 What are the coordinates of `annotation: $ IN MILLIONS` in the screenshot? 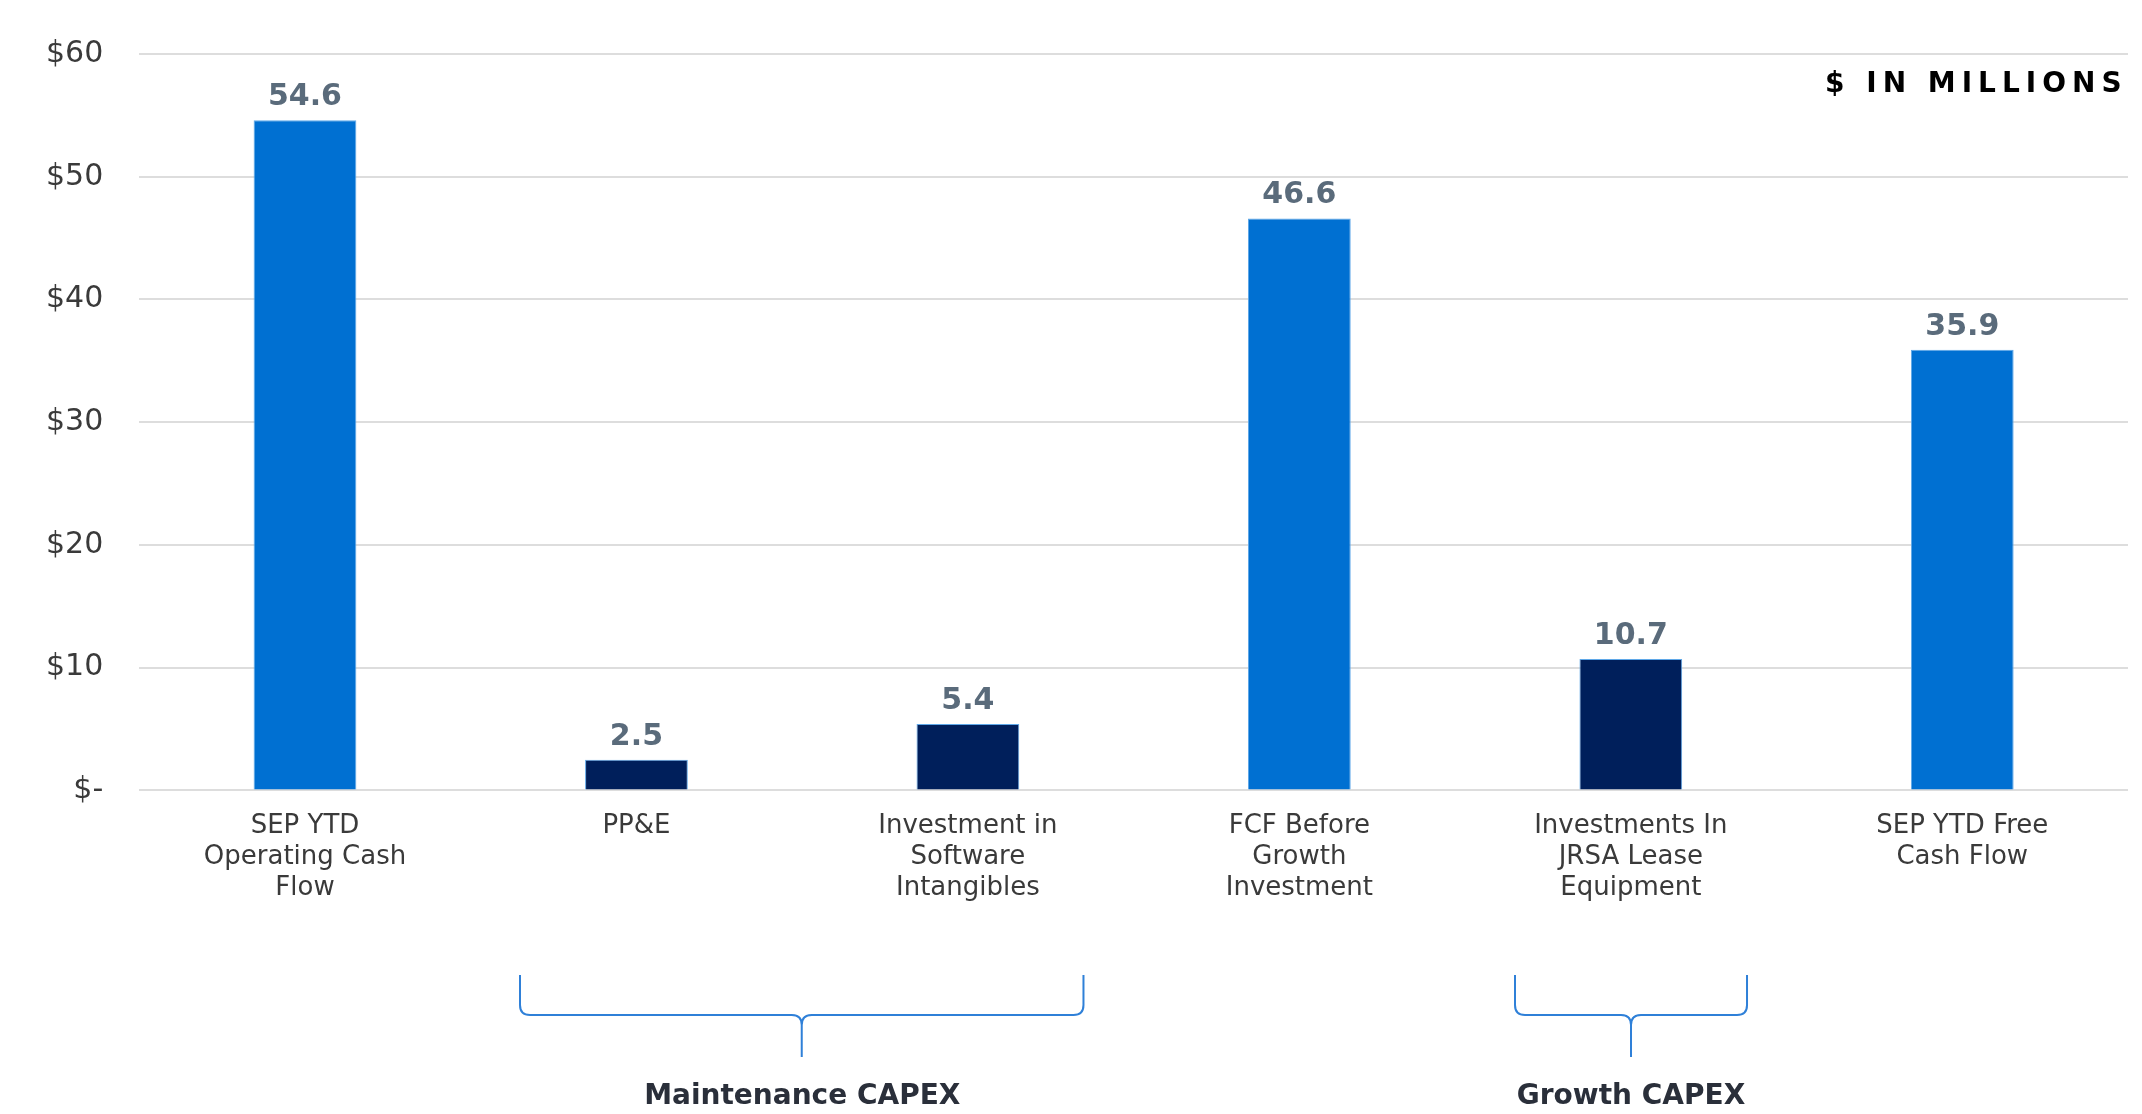 It's located at (1976, 82).